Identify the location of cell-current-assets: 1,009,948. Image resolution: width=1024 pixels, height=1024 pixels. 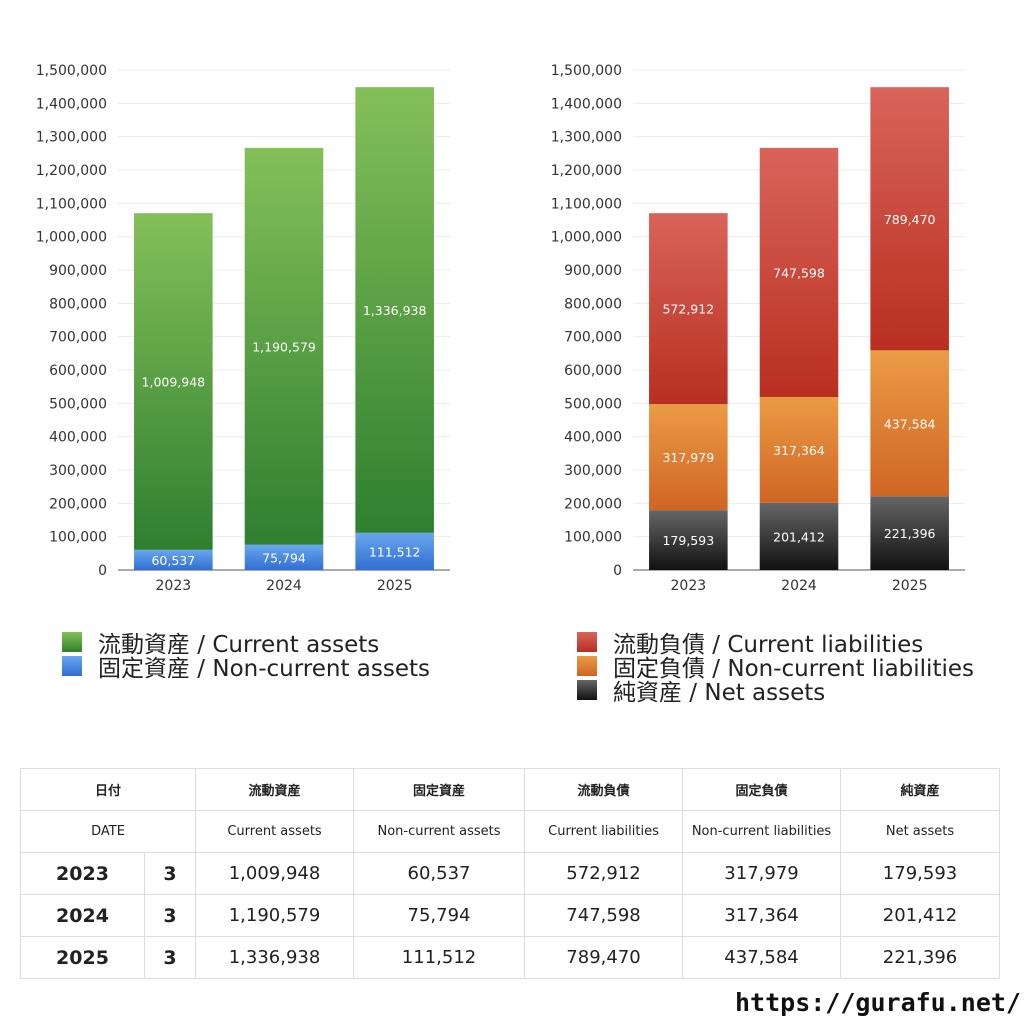
(275, 873).